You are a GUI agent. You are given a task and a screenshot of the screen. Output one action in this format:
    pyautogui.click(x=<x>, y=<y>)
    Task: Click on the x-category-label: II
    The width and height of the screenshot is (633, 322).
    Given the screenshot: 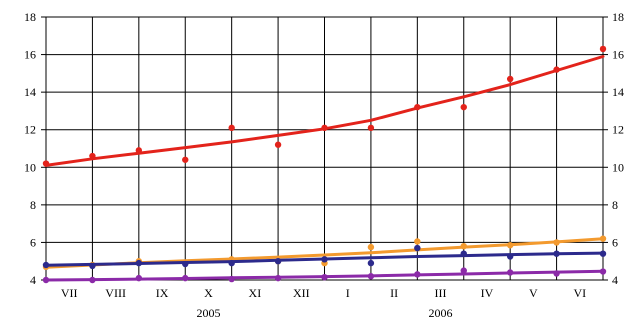 What is the action you would take?
    pyautogui.click(x=394, y=293)
    